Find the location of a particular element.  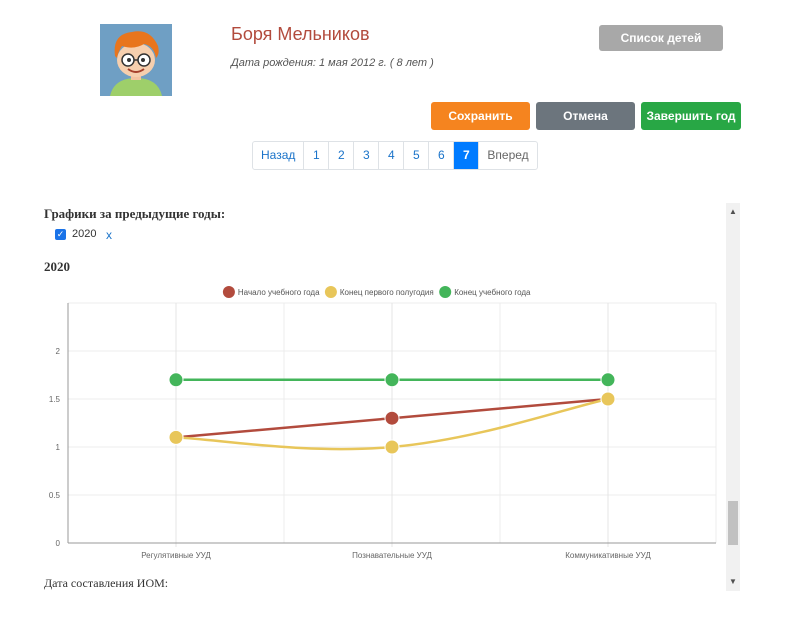

y-tick-label: 1 is located at coordinates (58, 447).